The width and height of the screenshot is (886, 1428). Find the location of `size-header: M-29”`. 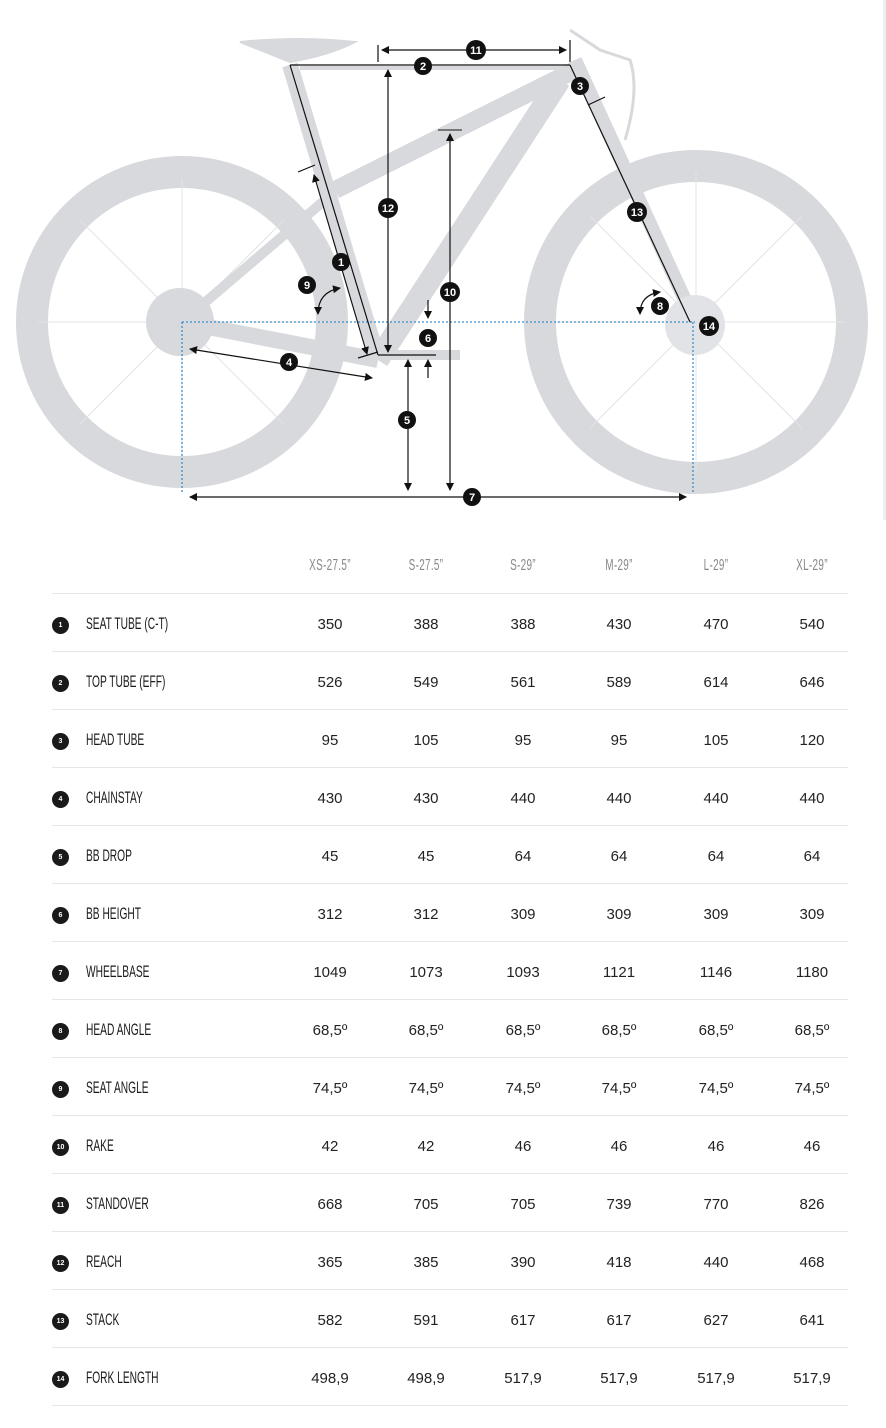

size-header: M-29” is located at coordinates (619, 565).